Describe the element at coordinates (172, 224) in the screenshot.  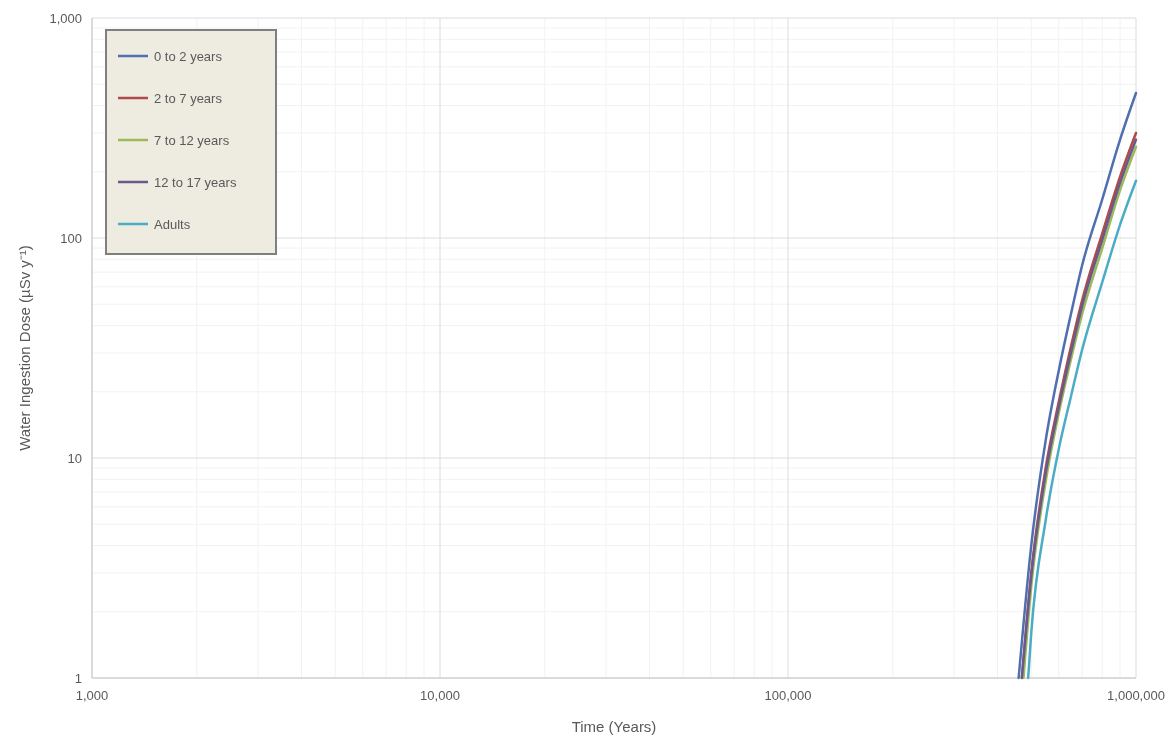
I see `legend-label: Adults` at that location.